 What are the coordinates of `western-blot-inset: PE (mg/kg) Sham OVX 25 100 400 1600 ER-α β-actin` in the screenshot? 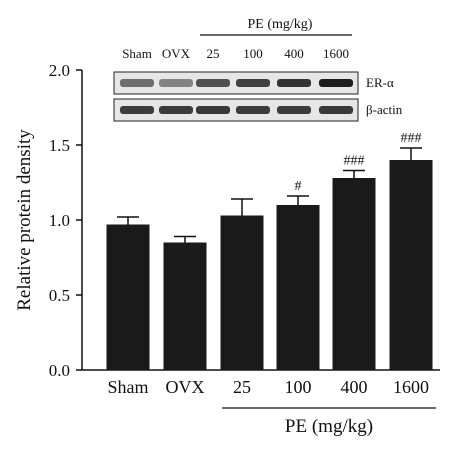 It's located at (258, 69).